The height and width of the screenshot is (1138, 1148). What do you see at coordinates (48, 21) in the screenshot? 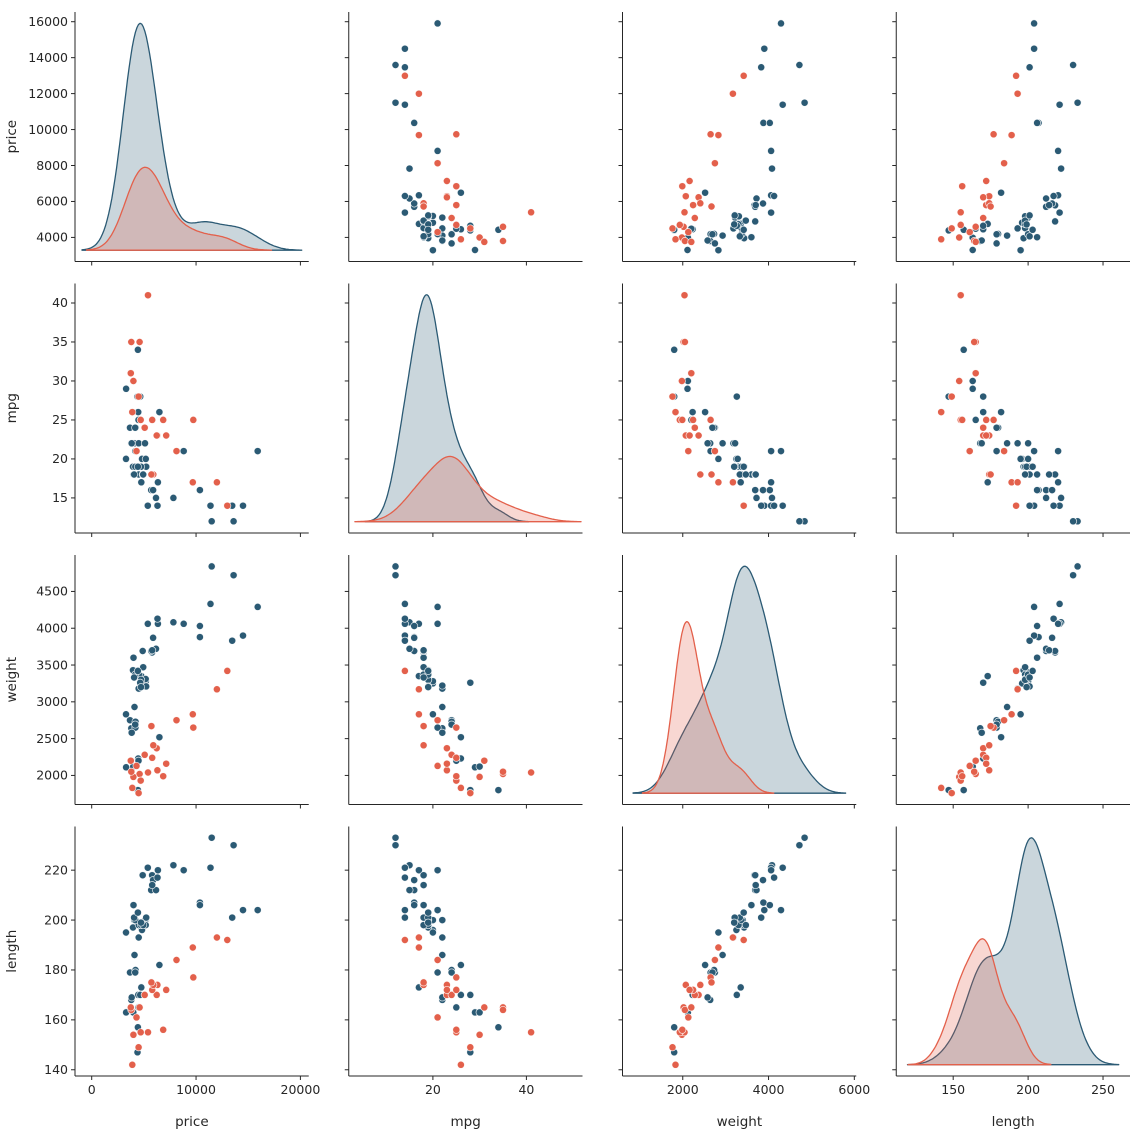
I see `y-tick-label: 16000` at bounding box center [48, 21].